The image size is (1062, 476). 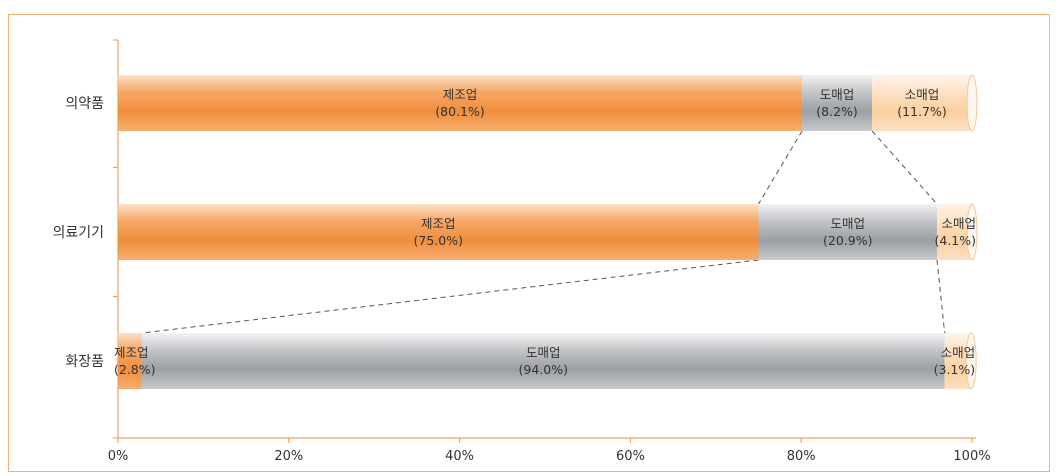 I want to click on segment-name-0-0: 제조업, so click(x=460, y=94).